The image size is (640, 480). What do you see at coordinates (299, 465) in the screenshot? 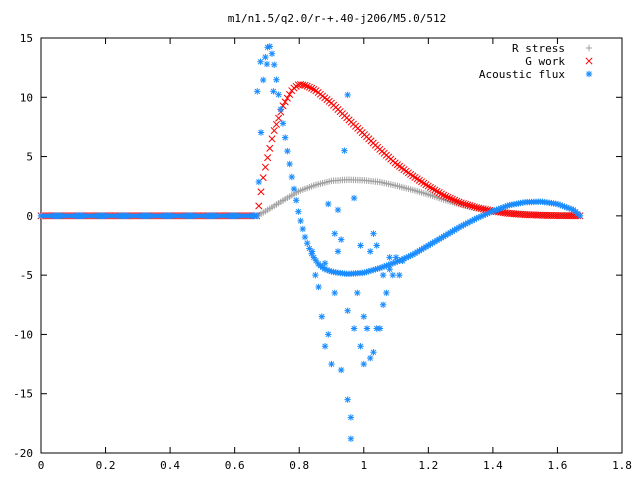
I see `x-tick-label: 0.8` at bounding box center [299, 465].